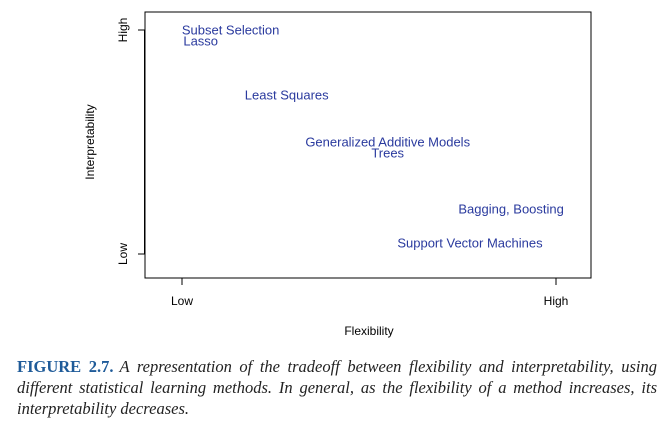 Image resolution: width=670 pixels, height=428 pixels. What do you see at coordinates (387, 153) in the screenshot?
I see `point-label: Trees` at bounding box center [387, 153].